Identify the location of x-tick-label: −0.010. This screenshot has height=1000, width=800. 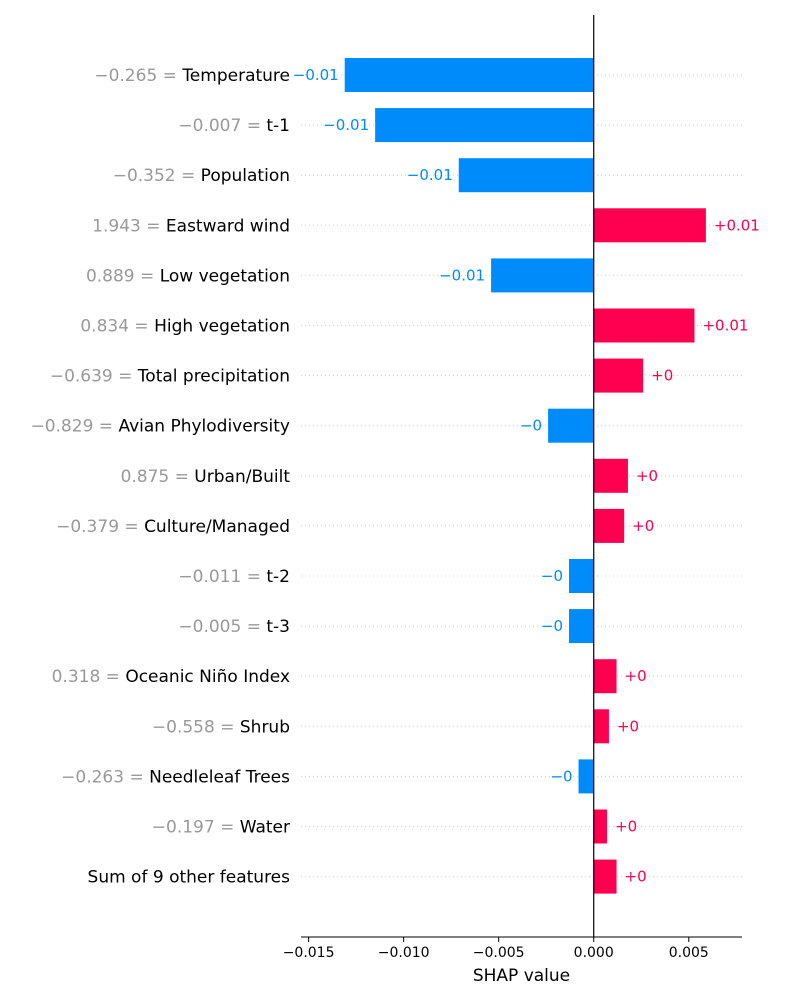
(404, 953).